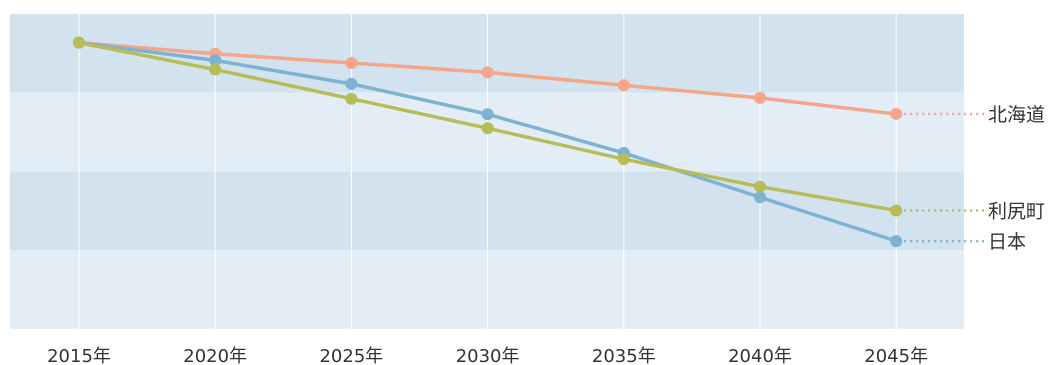 The image size is (1064, 365). What do you see at coordinates (1016, 115) in the screenshot?
I see `series-label: 北海道` at bounding box center [1016, 115].